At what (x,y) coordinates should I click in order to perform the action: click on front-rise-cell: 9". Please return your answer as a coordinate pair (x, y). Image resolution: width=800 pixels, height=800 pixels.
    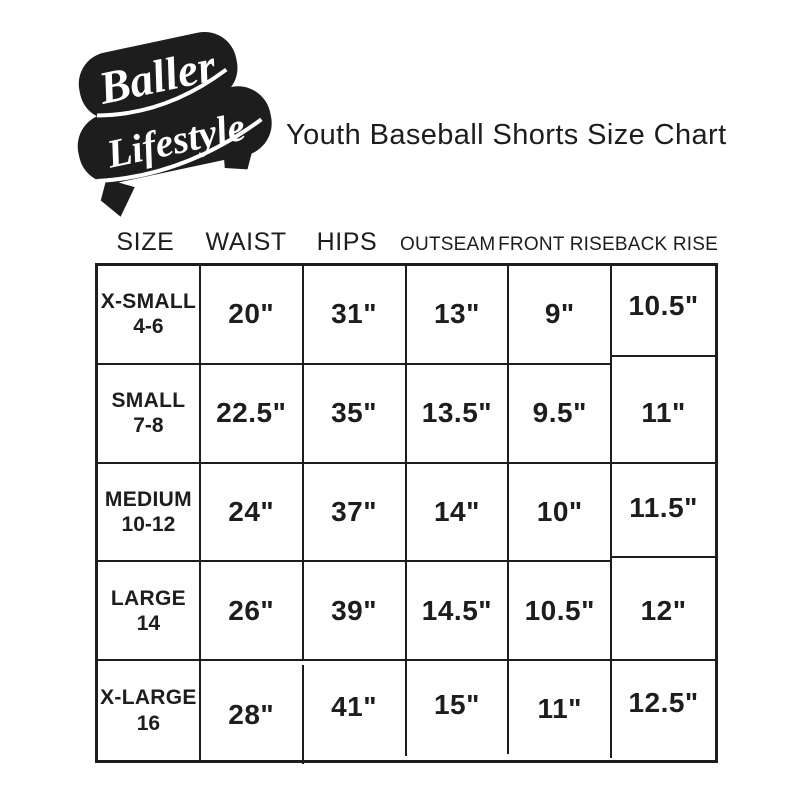
    Looking at the image, I should click on (561, 315).